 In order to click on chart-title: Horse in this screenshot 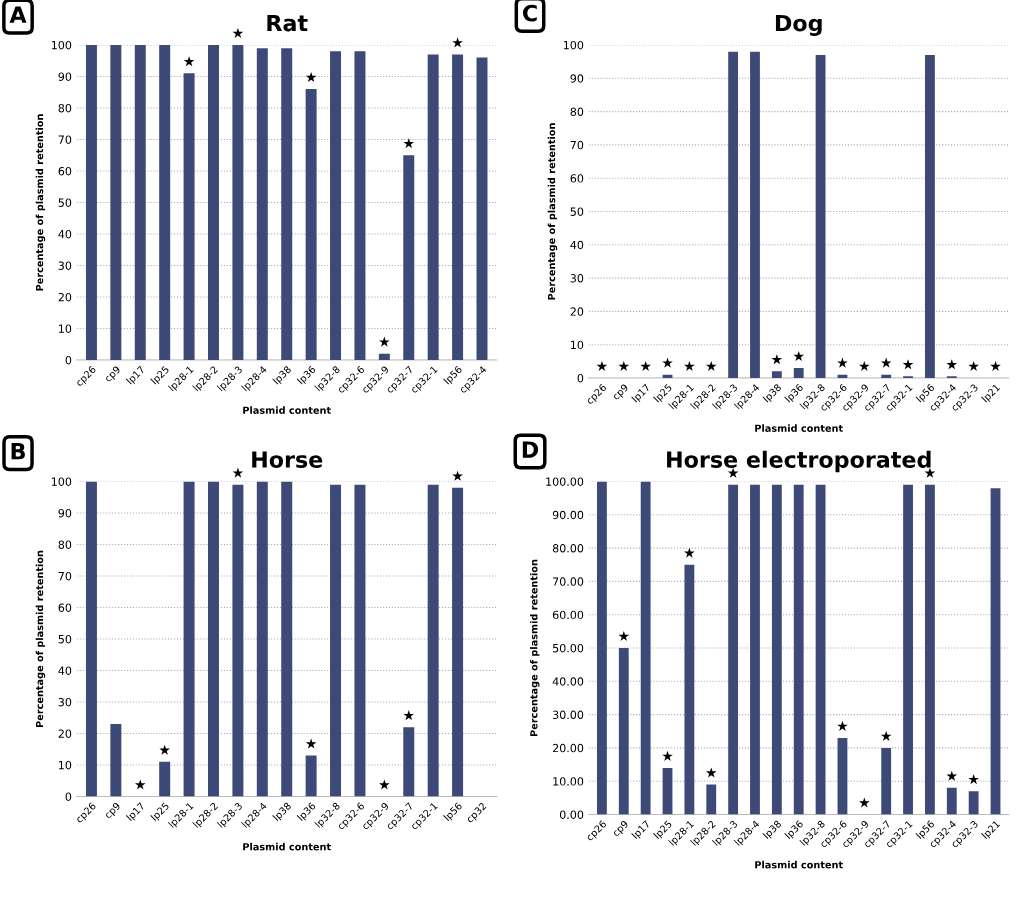, I will do `click(287, 459)`.